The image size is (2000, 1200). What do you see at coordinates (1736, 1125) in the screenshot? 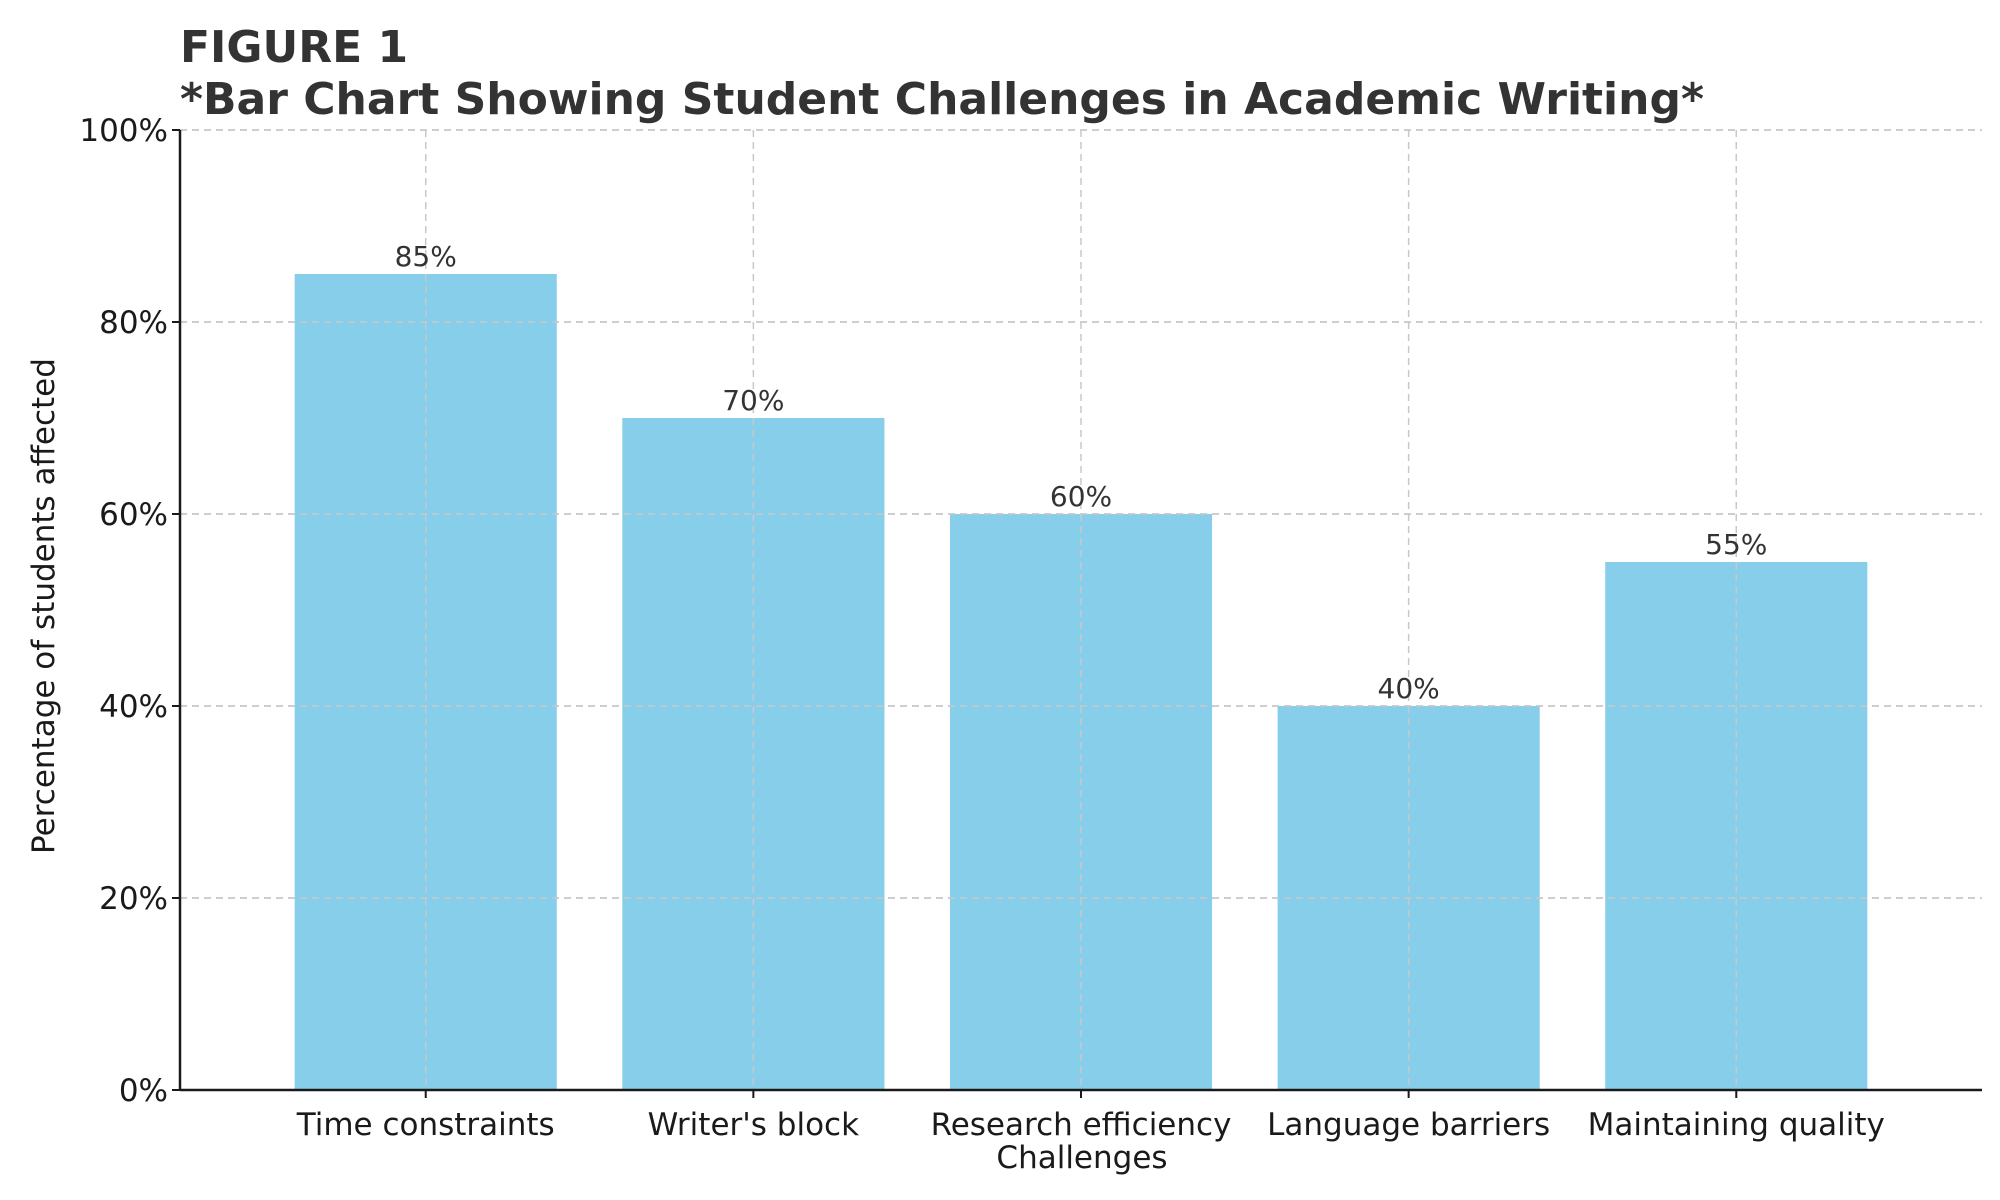
I see `x-tick-label: Maintaining quality` at bounding box center [1736, 1125].